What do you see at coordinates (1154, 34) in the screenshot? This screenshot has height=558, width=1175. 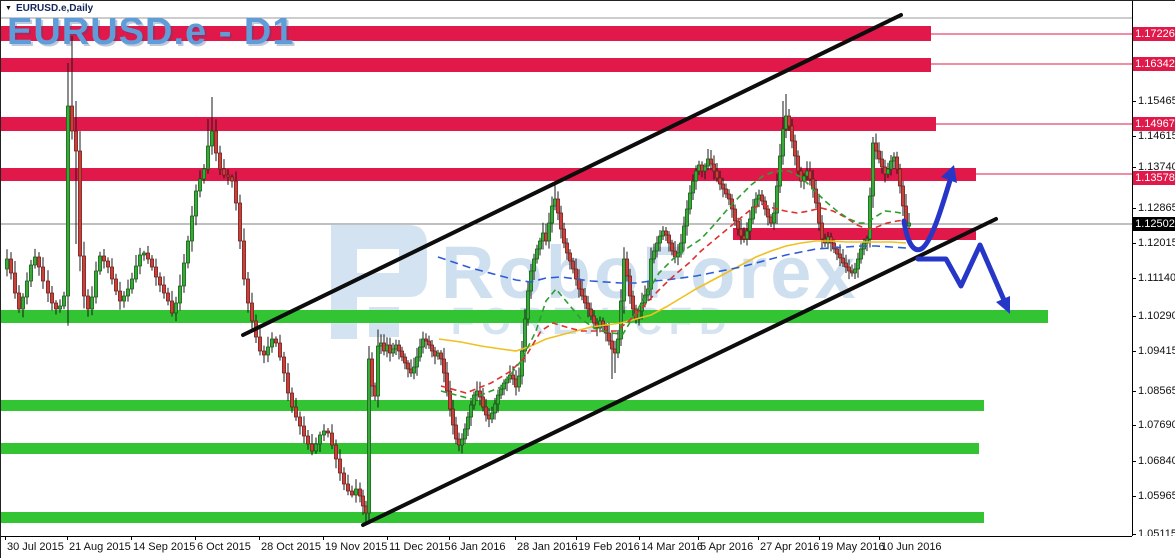 I see `price-label-resistance: 1.17226` at bounding box center [1154, 34].